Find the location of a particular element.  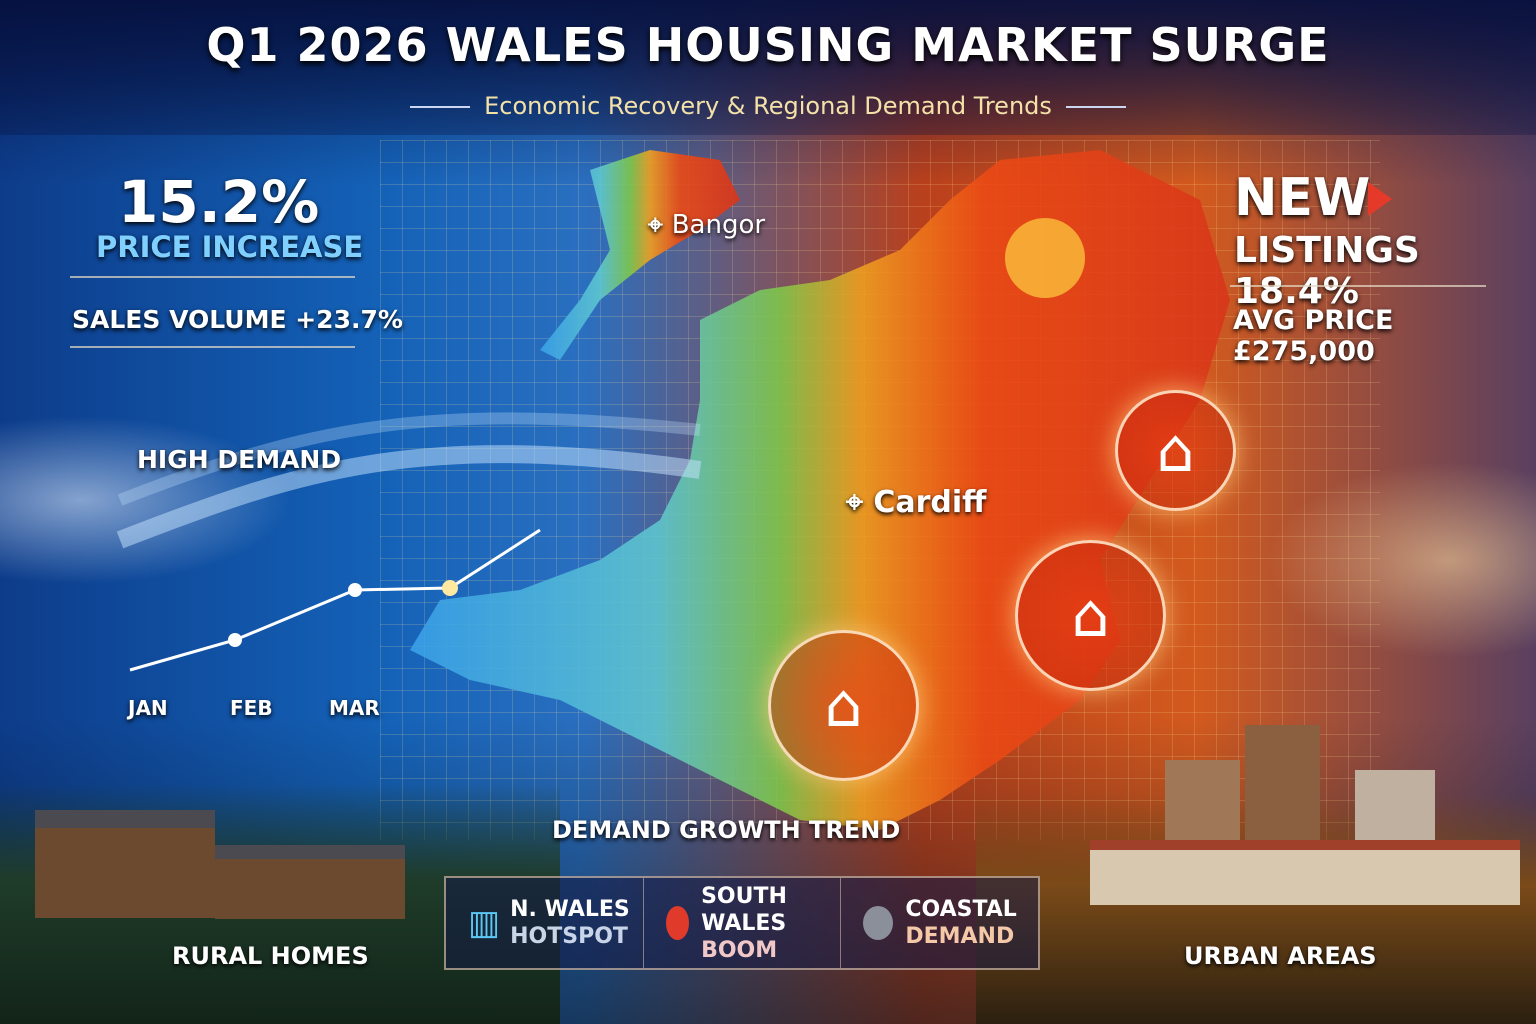

urban-areas-label: URBAN AREAS is located at coordinates (1280, 956).